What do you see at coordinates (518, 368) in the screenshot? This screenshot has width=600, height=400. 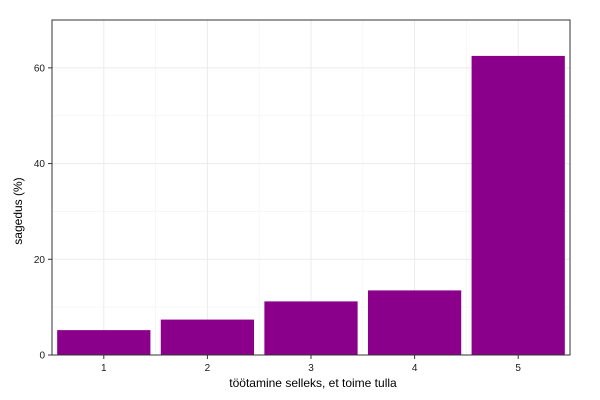 I see `x-tick-label: 5` at bounding box center [518, 368].